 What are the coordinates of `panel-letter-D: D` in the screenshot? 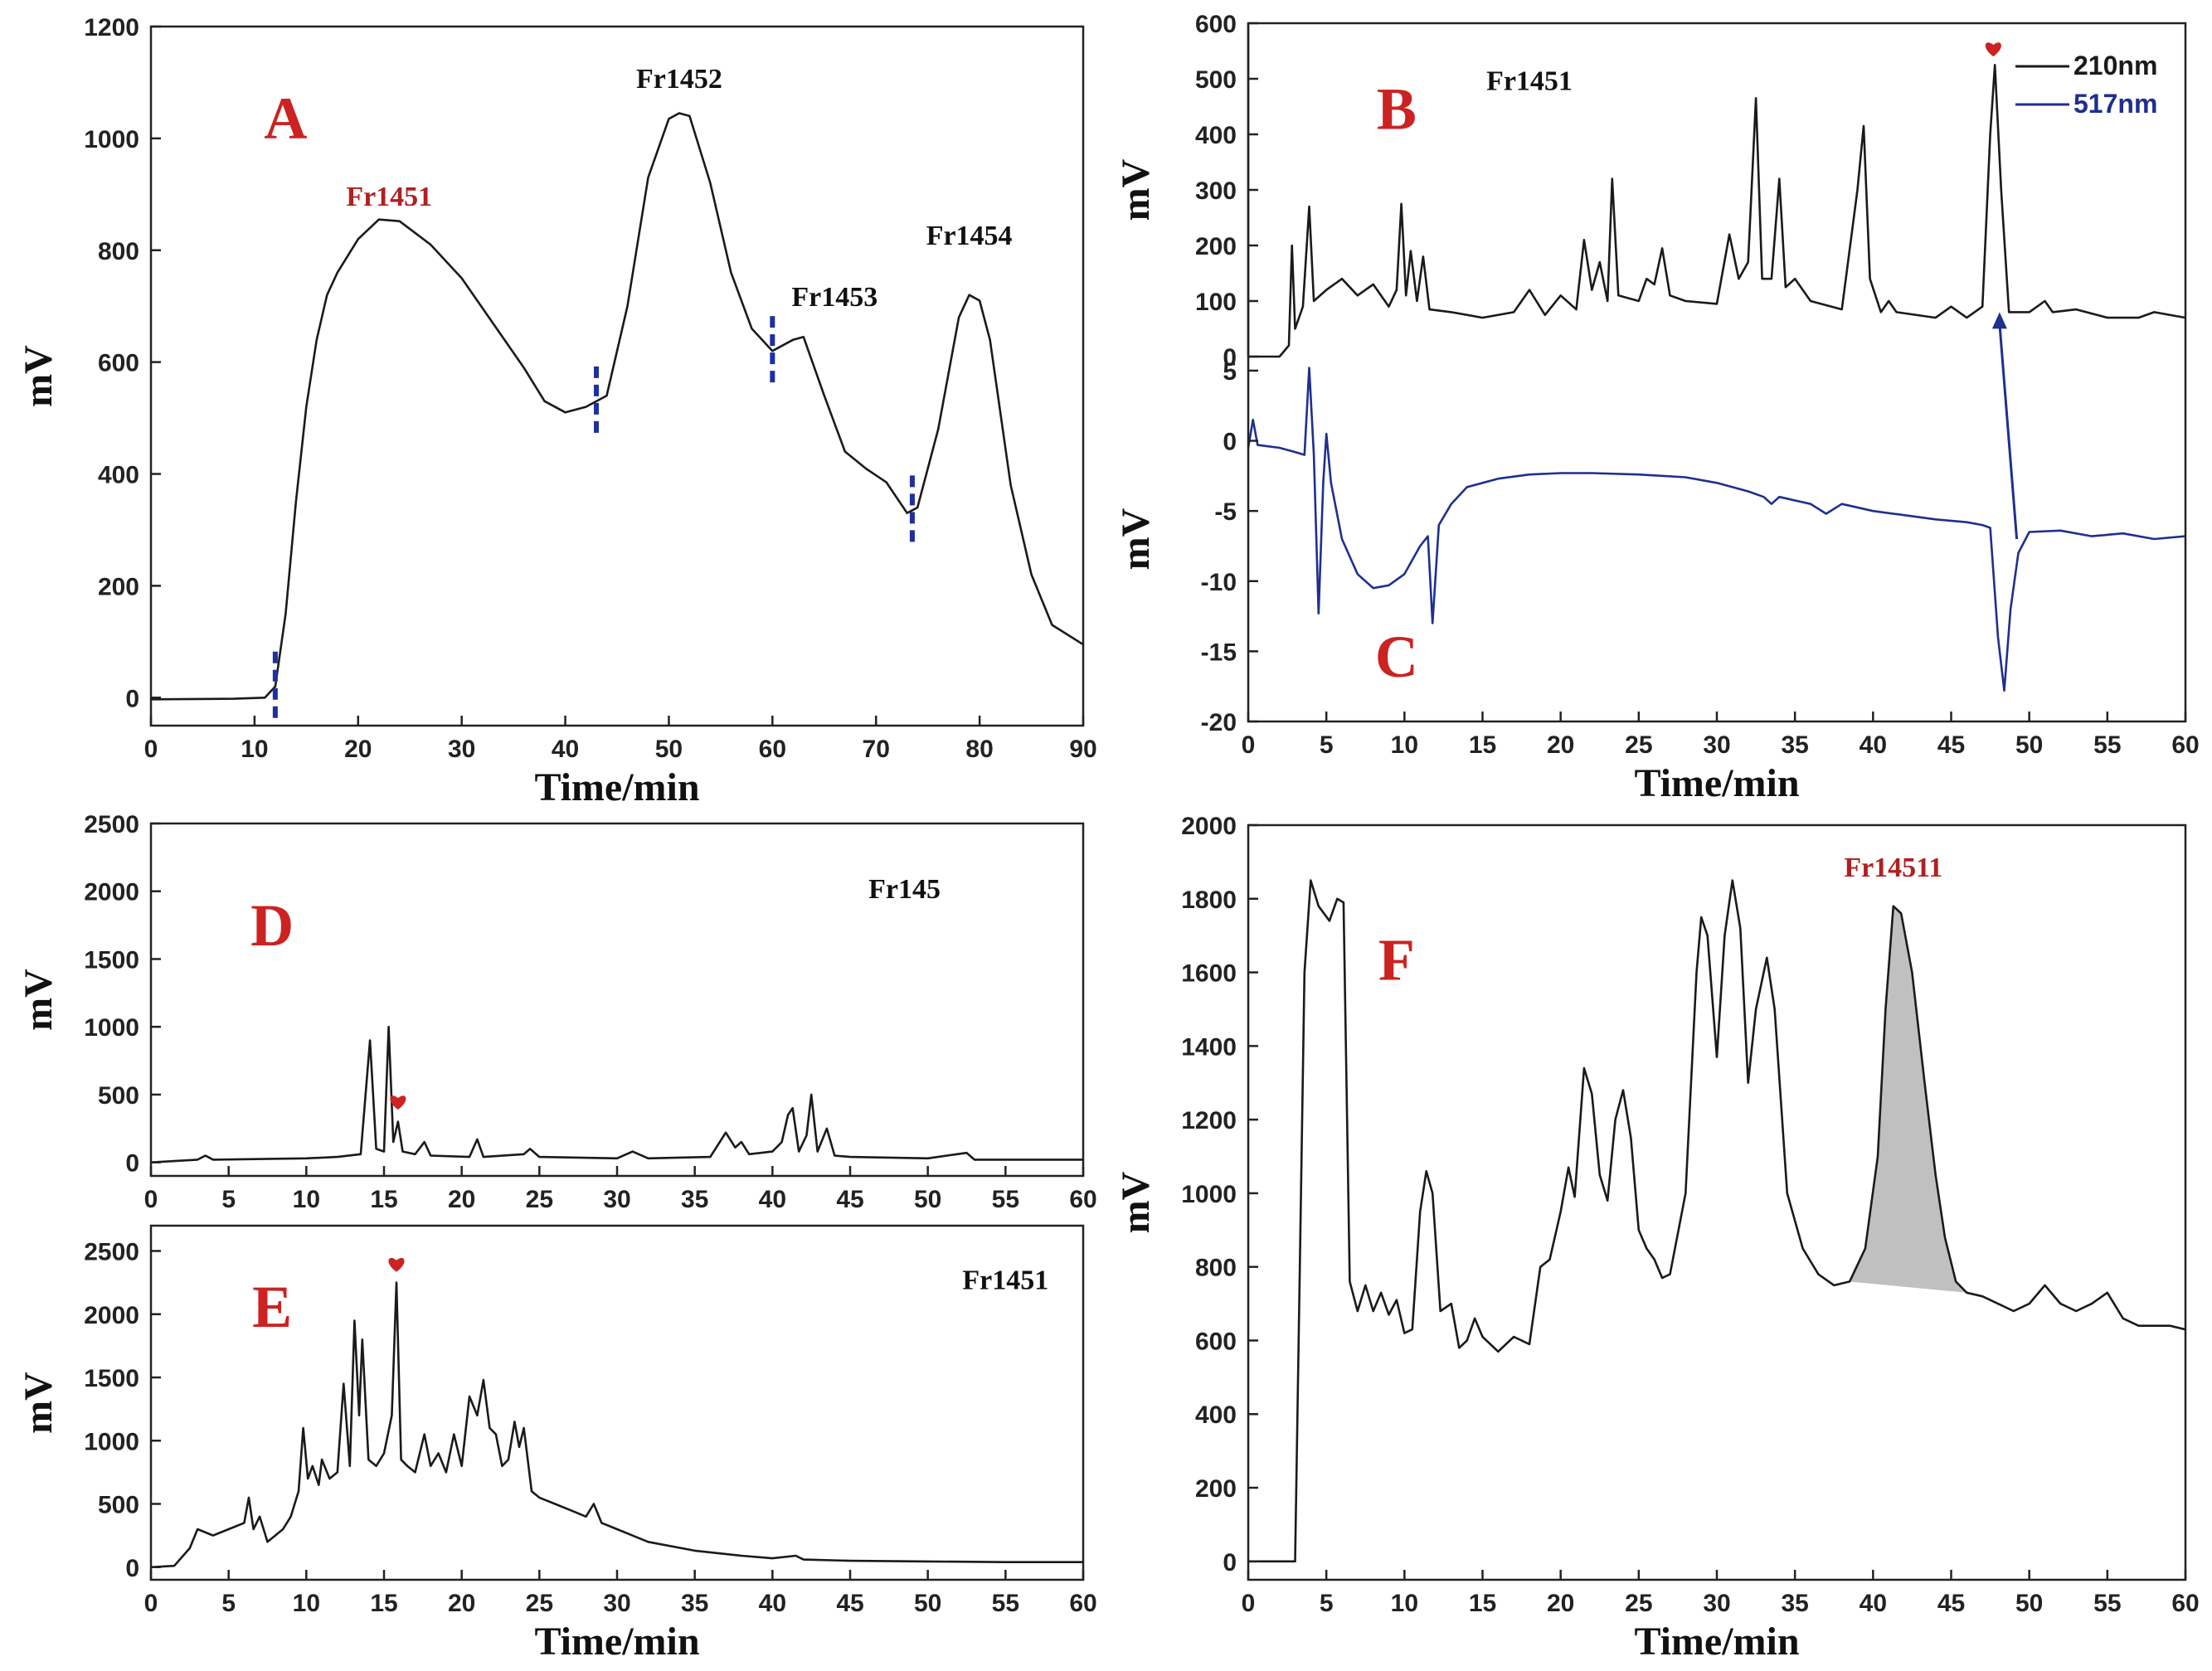 It's located at (272, 925).